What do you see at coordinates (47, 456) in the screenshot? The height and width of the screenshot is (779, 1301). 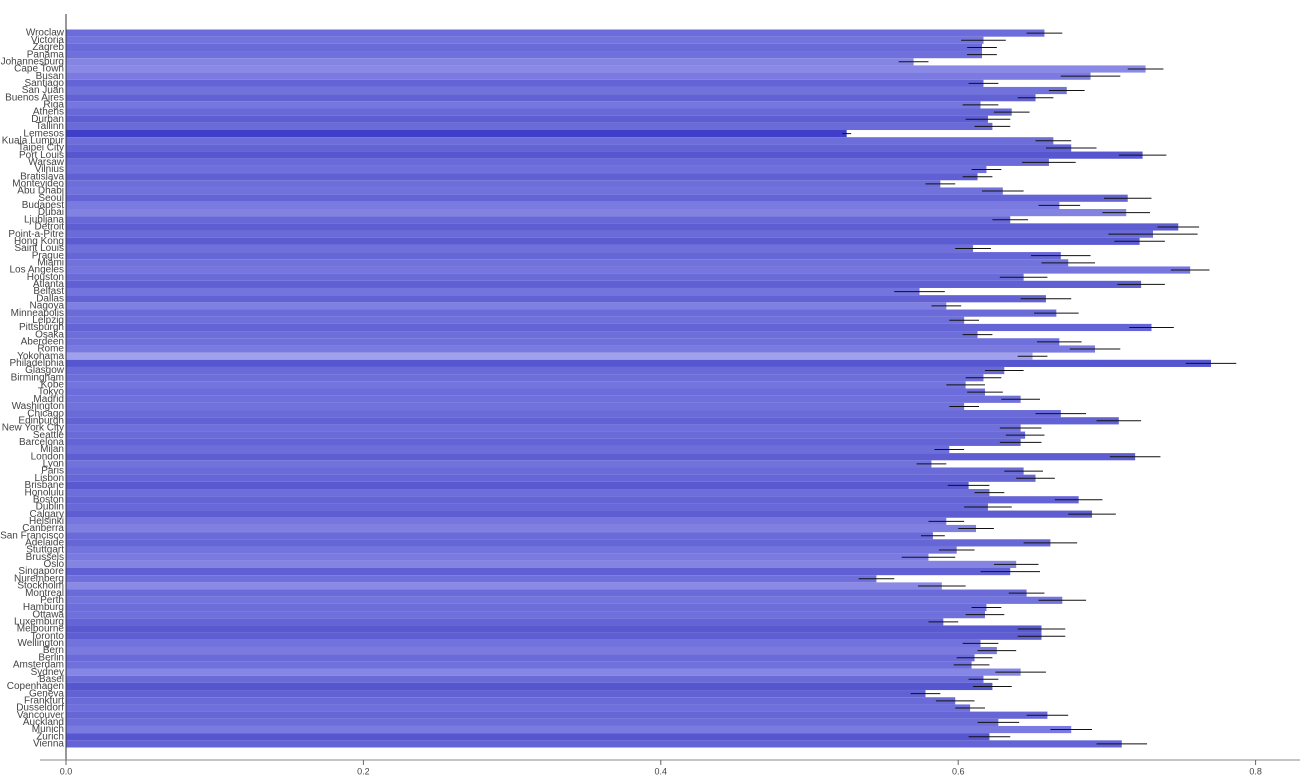 I see `y-tick-label: London` at bounding box center [47, 456].